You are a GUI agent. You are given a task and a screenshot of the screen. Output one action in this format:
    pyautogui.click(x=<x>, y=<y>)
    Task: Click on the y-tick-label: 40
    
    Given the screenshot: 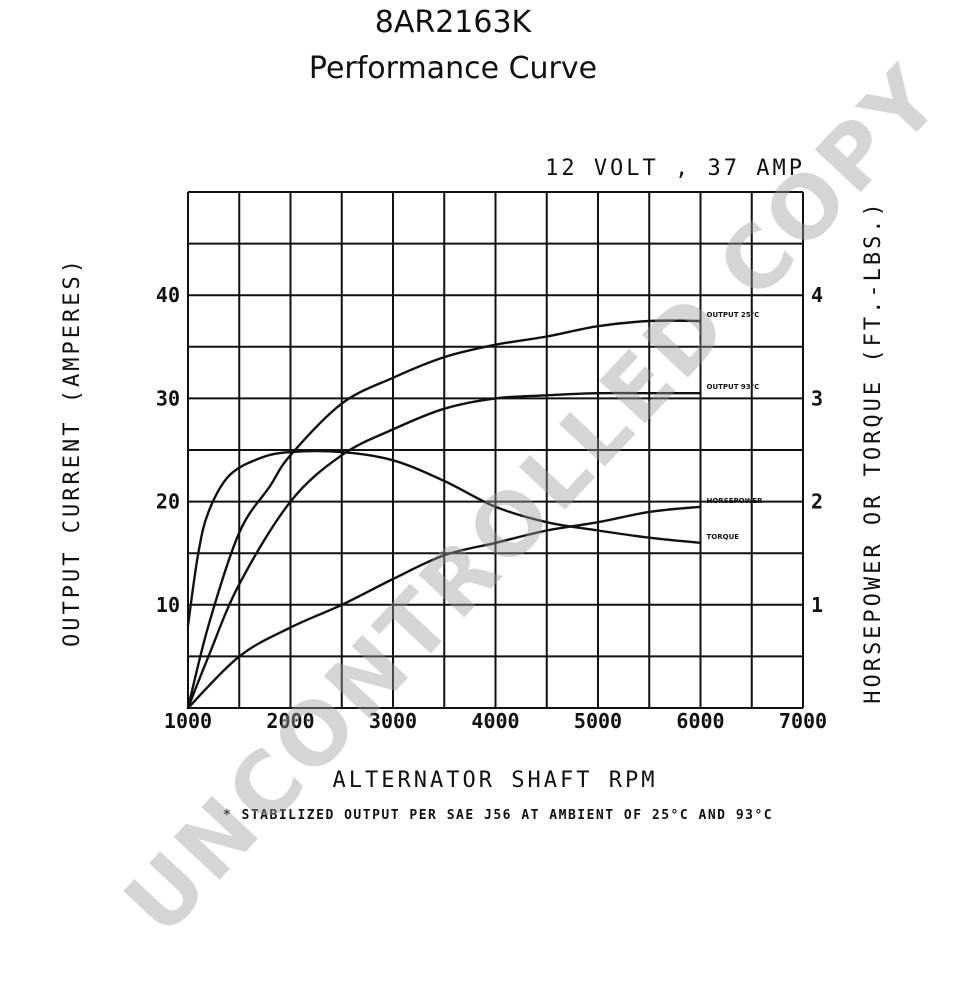 What is the action you would take?
    pyautogui.click(x=168, y=295)
    